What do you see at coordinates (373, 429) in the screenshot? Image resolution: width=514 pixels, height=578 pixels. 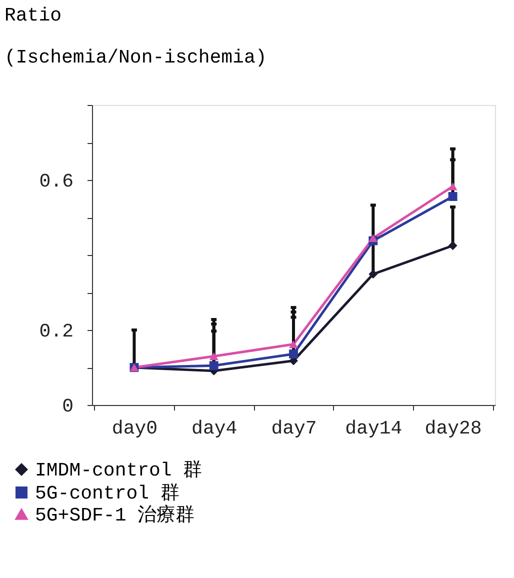 I see `x-tick-label: day14` at bounding box center [373, 429].